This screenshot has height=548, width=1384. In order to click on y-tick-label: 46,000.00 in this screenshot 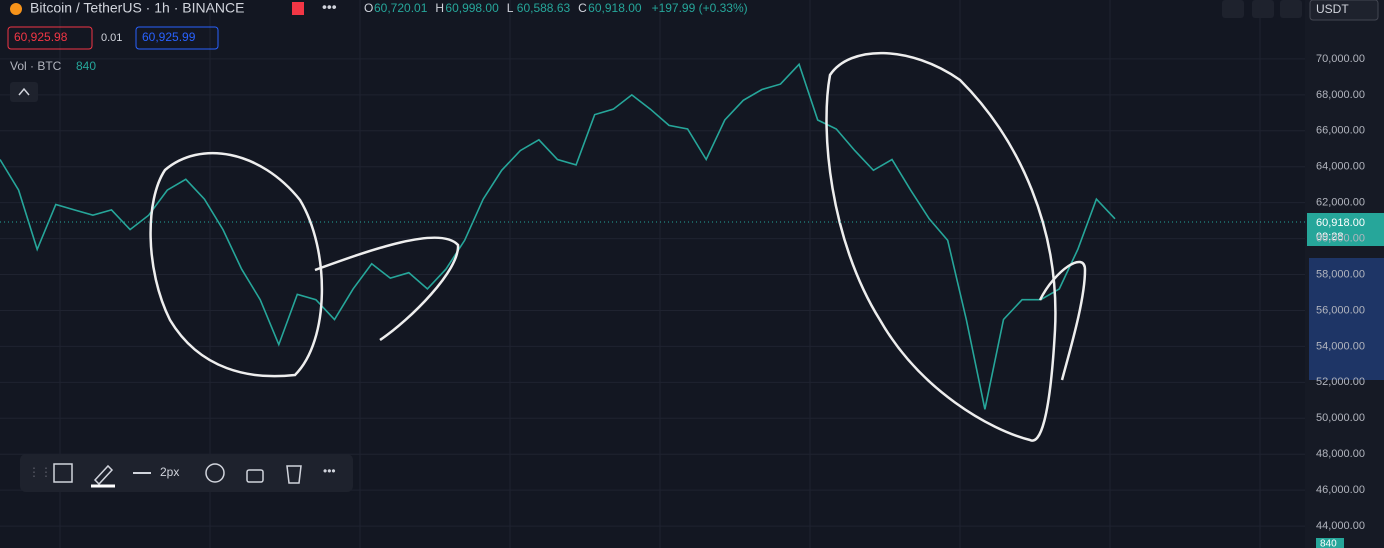, I will do `click(1340, 490)`.